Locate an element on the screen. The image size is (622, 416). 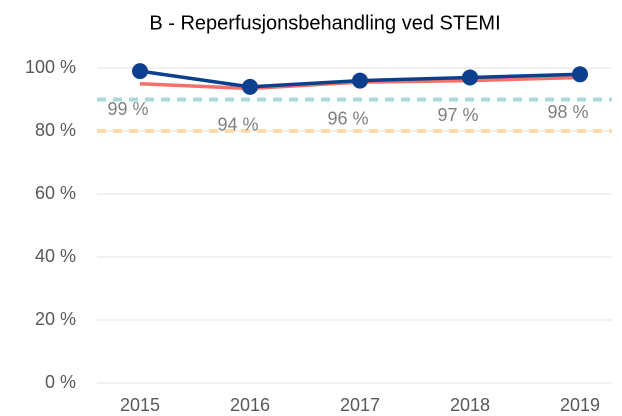
y-tick-label: 0 % is located at coordinates (60, 382).